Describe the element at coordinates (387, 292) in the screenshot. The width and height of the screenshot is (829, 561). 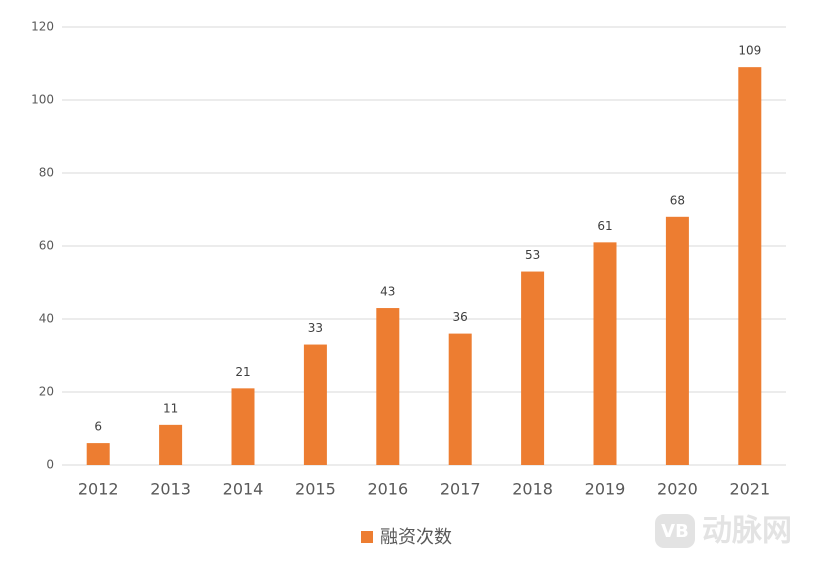
I see `data-label: 43` at that location.